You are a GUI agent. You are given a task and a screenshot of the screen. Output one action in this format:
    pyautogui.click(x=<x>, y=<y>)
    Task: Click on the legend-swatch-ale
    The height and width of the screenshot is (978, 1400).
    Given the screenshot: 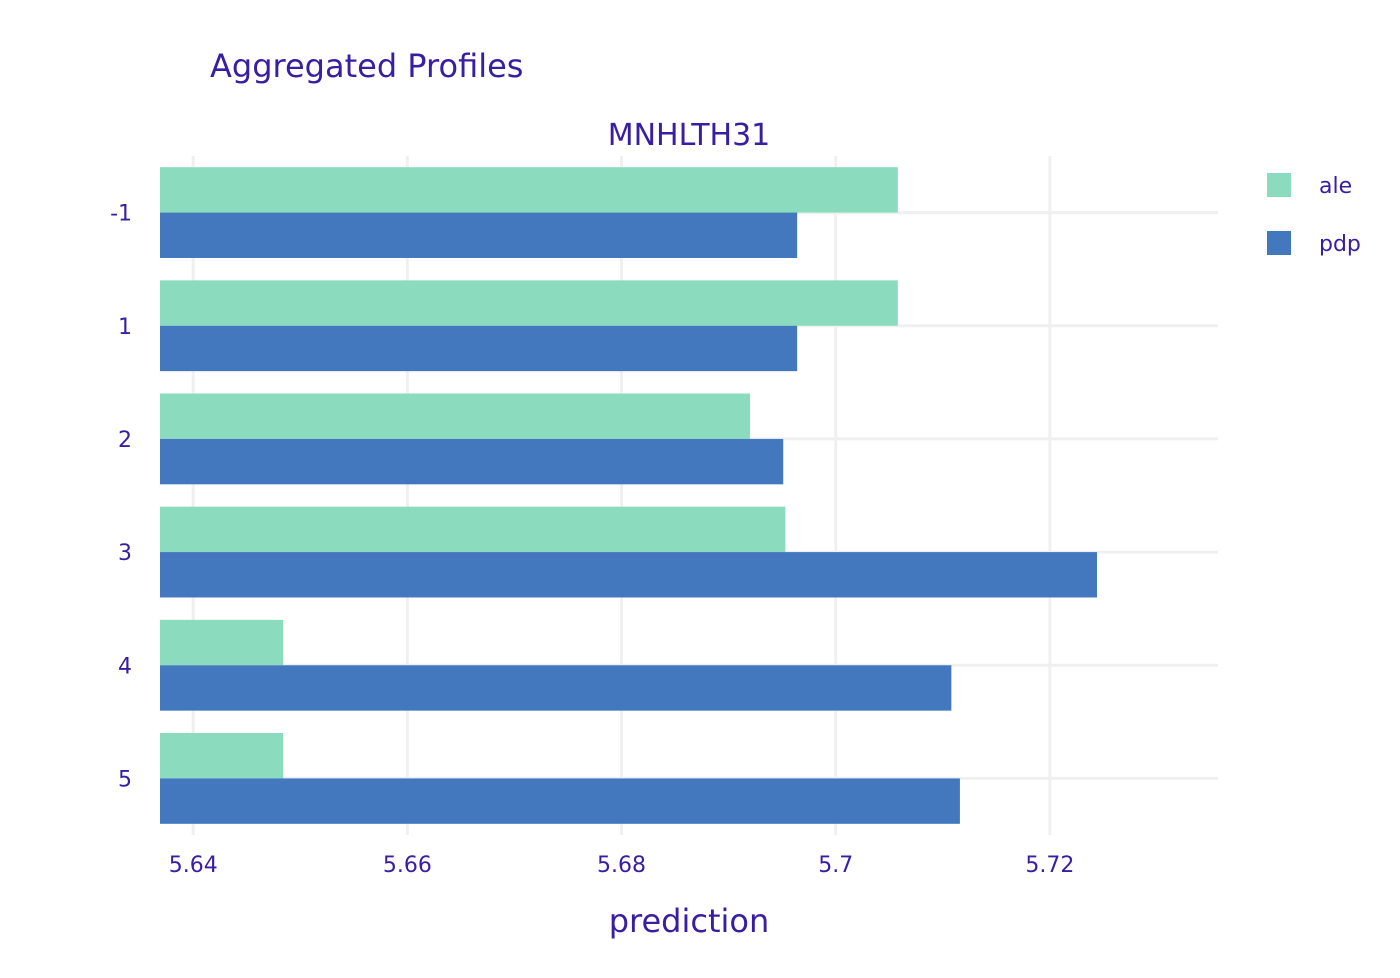 What is the action you would take?
    pyautogui.click(x=1279, y=185)
    